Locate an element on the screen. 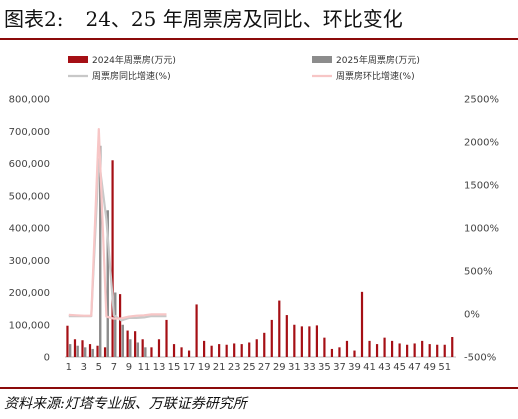  line-wow-growth is located at coordinates (117, 223).